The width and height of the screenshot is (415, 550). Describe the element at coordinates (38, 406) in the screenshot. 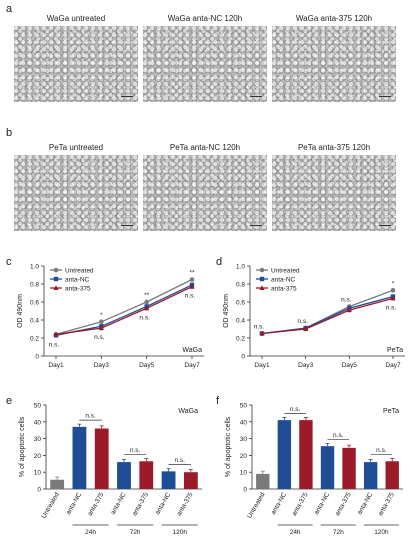

I see `y-tick-label: 50` at that location.